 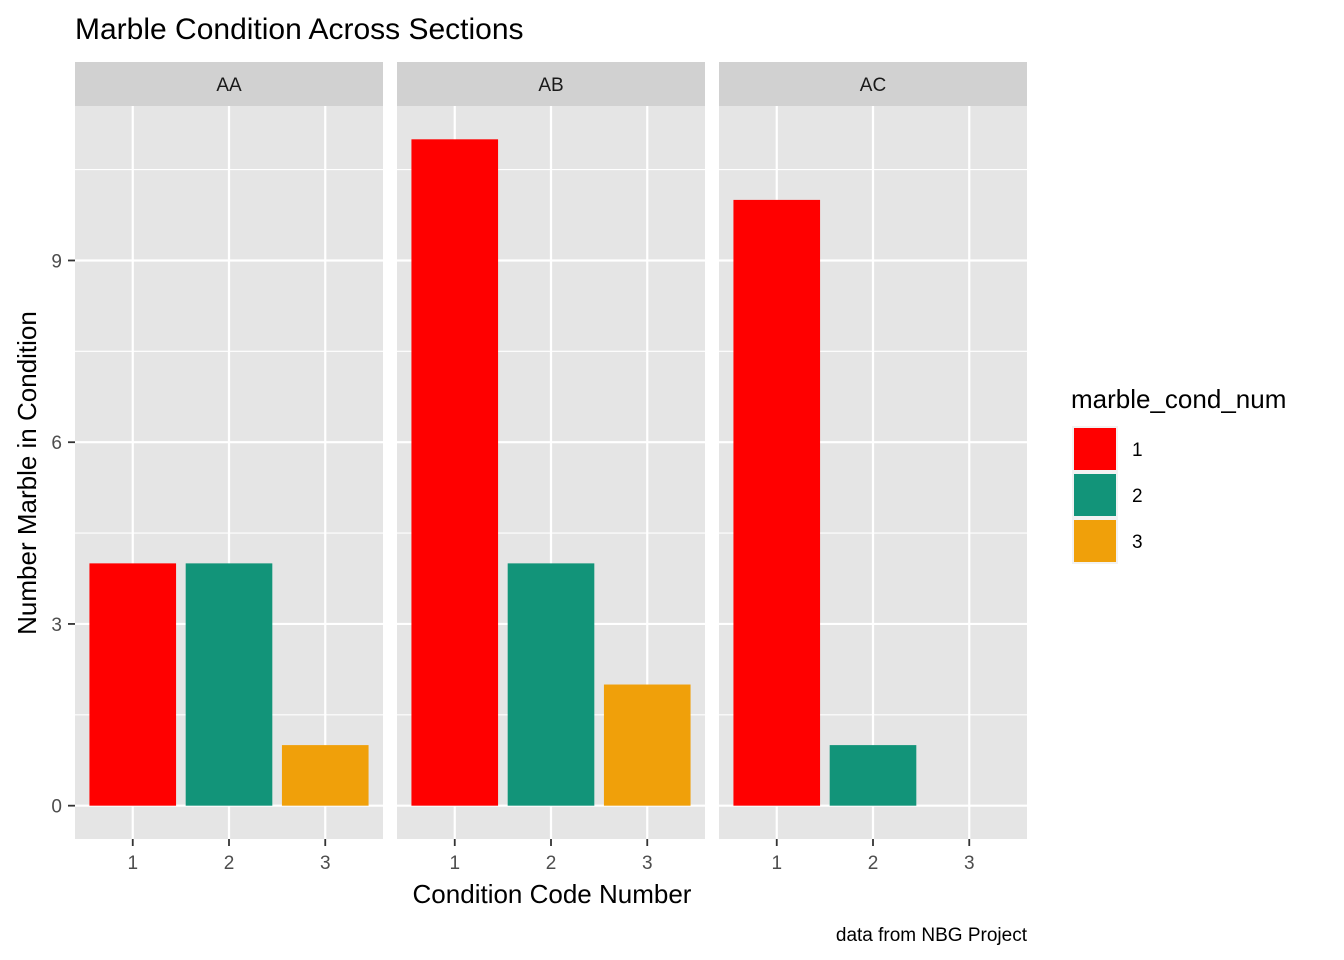 What do you see at coordinates (552, 894) in the screenshot?
I see `x-axis-label: Condition Code Number` at bounding box center [552, 894].